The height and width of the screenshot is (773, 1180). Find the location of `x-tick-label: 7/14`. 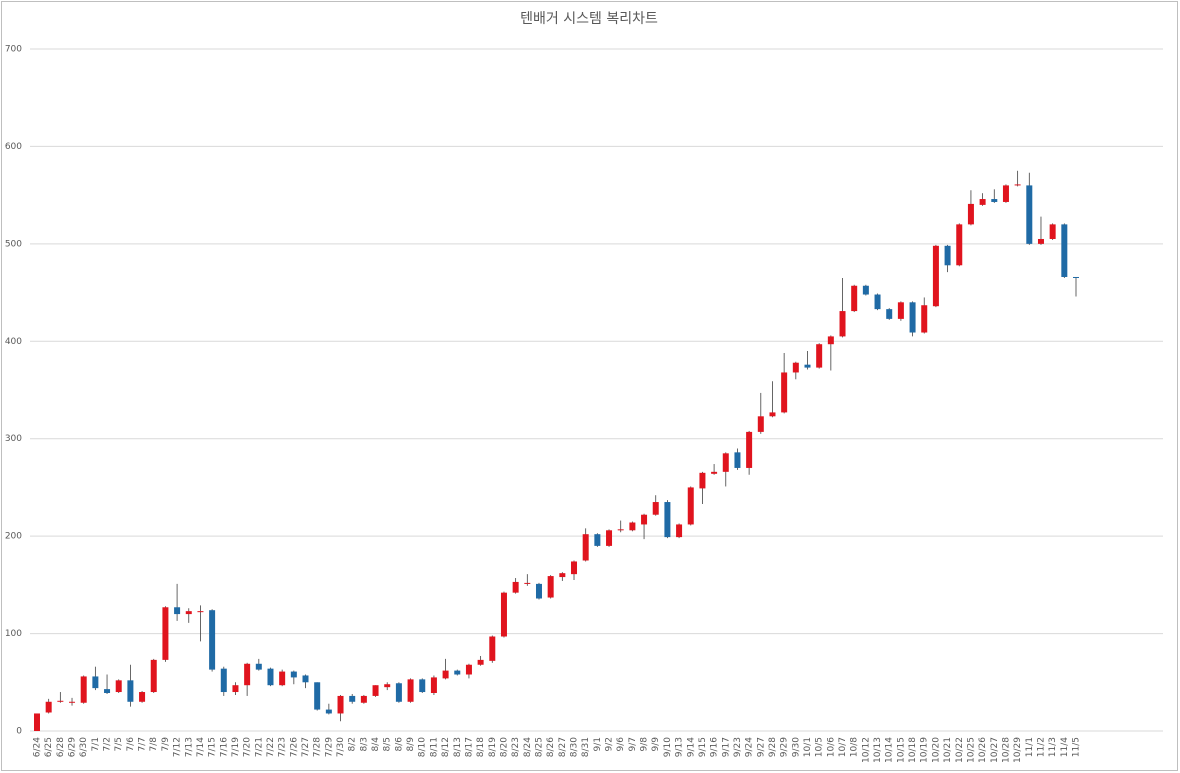

x-tick-label: 7/14 is located at coordinates (201, 747).